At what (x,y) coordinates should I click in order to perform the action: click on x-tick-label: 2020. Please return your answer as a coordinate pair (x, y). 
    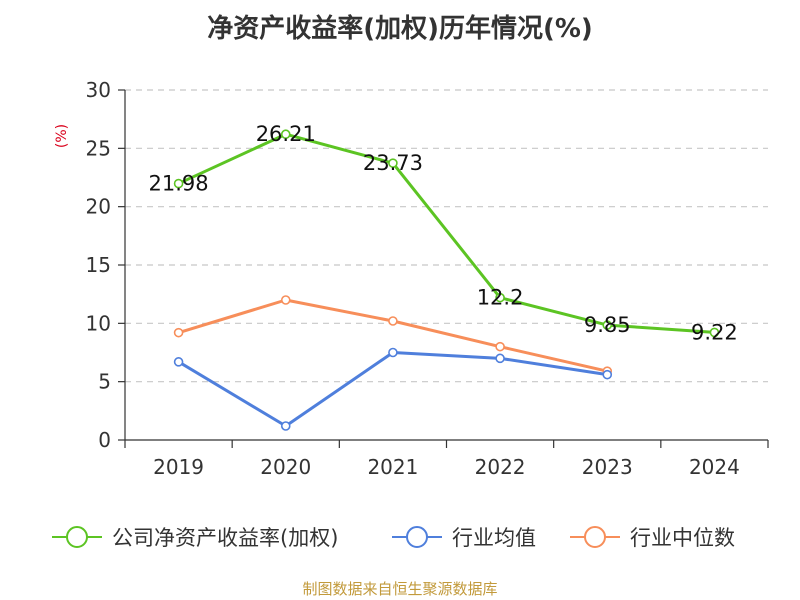
    Looking at the image, I should click on (285, 467).